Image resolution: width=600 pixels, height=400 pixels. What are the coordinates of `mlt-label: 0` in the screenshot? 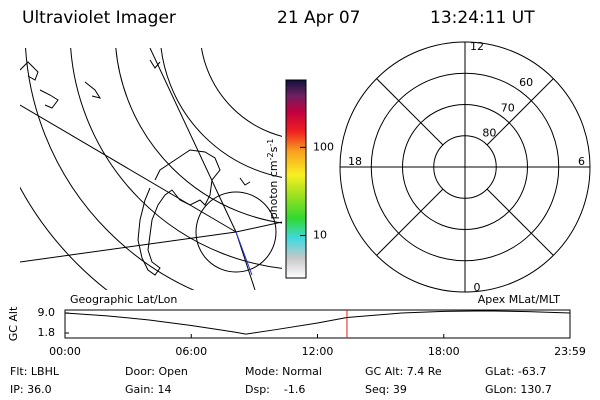 It's located at (477, 287).